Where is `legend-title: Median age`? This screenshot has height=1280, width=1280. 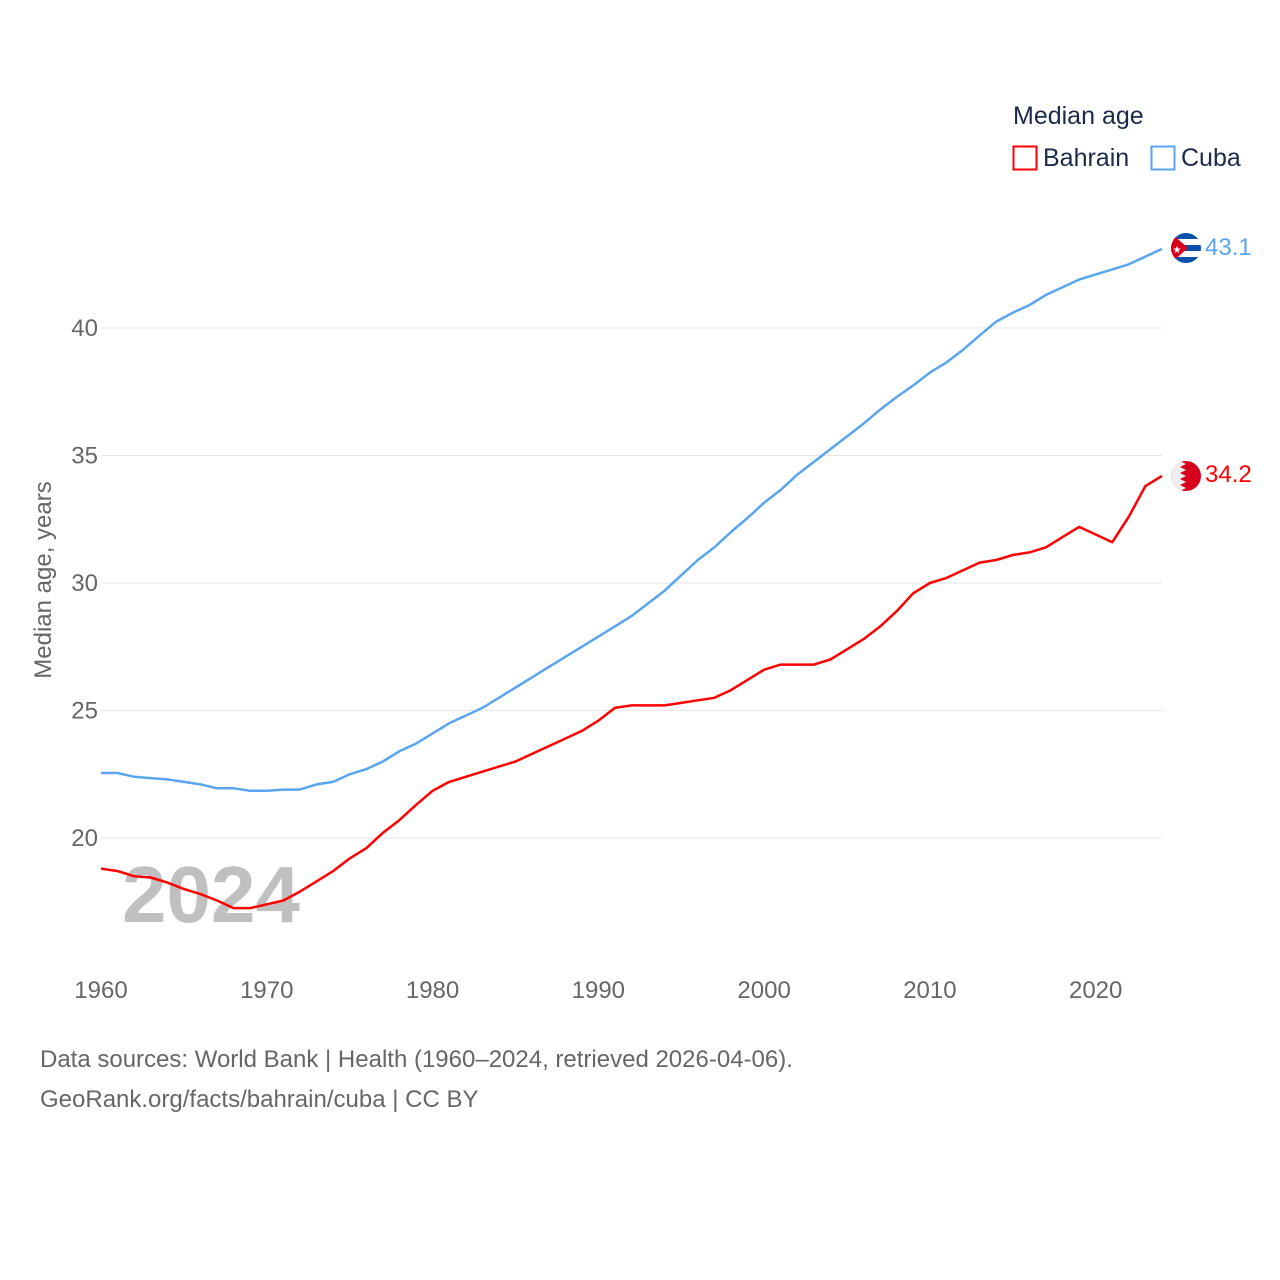
legend-title: Median age is located at coordinates (1078, 116).